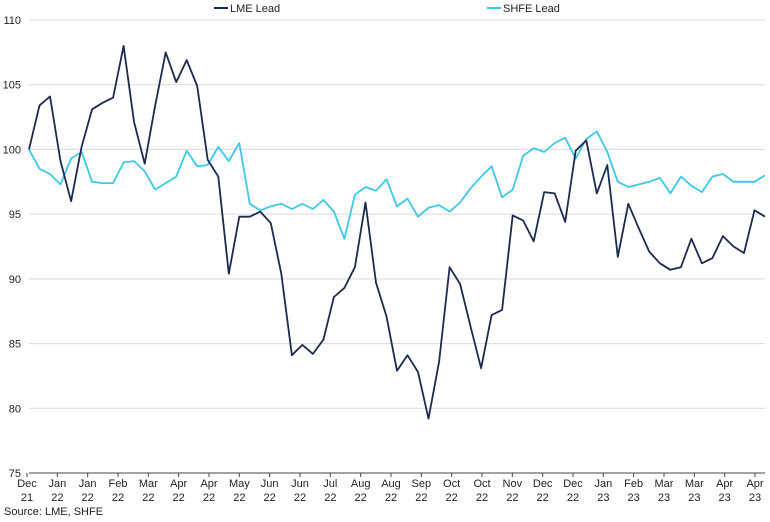 The image size is (770, 522). What do you see at coordinates (15, 409) in the screenshot?
I see `y-tick-label: 80` at bounding box center [15, 409].